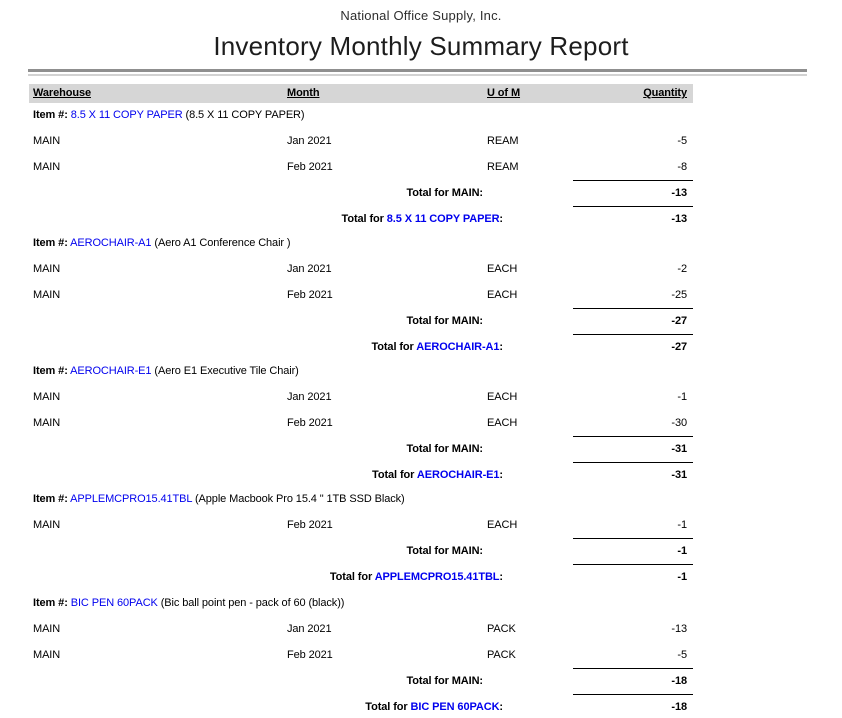 The image size is (842, 718). Describe the element at coordinates (665, 93) in the screenshot. I see `column-header-quantity: Quantity` at that location.